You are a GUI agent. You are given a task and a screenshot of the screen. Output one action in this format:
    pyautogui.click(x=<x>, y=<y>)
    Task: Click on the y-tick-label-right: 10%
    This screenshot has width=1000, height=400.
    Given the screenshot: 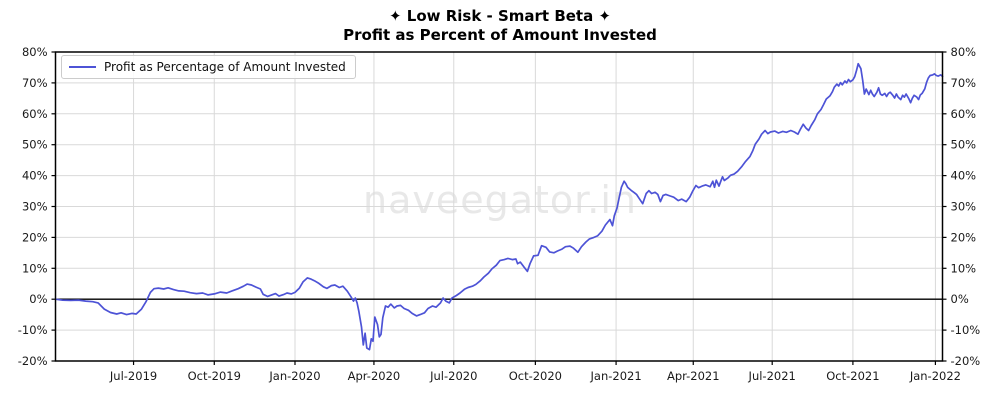 What is the action you would take?
    pyautogui.click(x=964, y=268)
    